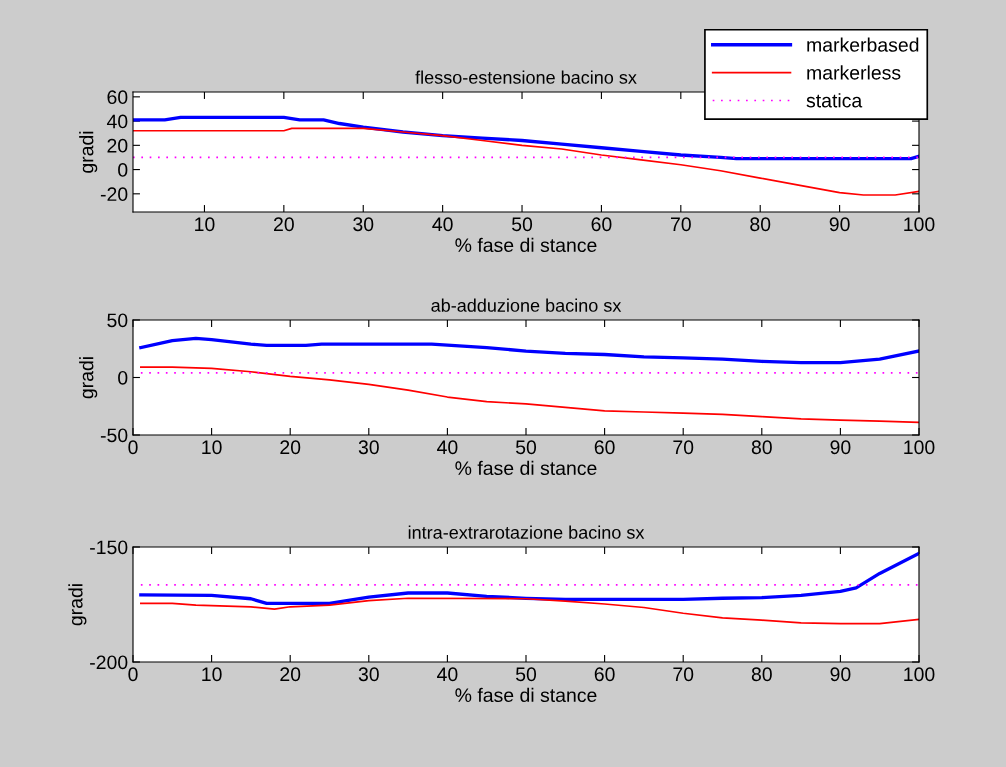 The height and width of the screenshot is (767, 1006). Describe the element at coordinates (114, 194) in the screenshot. I see `y-tick-label: -20` at that location.